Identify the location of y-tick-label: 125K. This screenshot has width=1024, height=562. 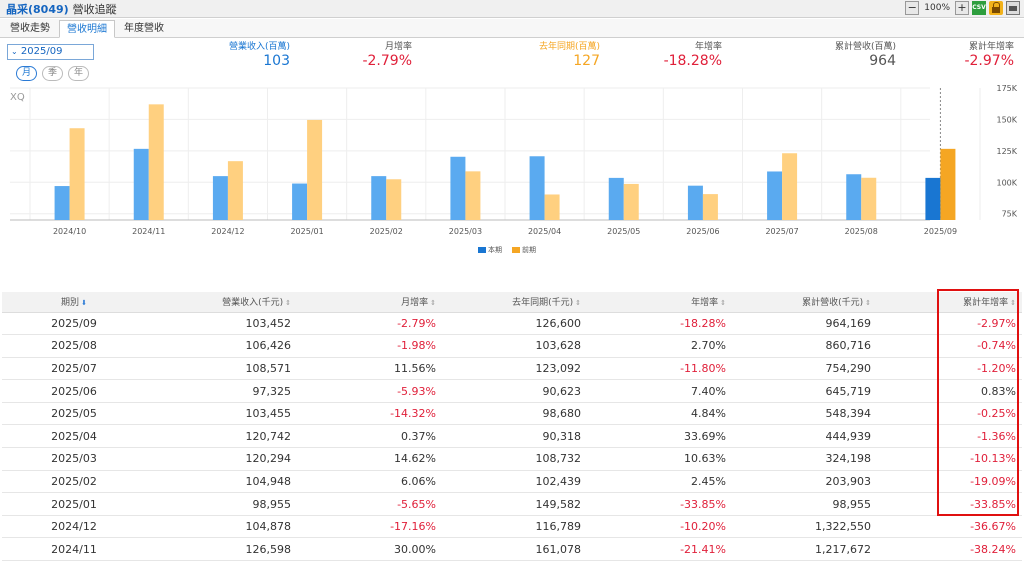
(1006, 151).